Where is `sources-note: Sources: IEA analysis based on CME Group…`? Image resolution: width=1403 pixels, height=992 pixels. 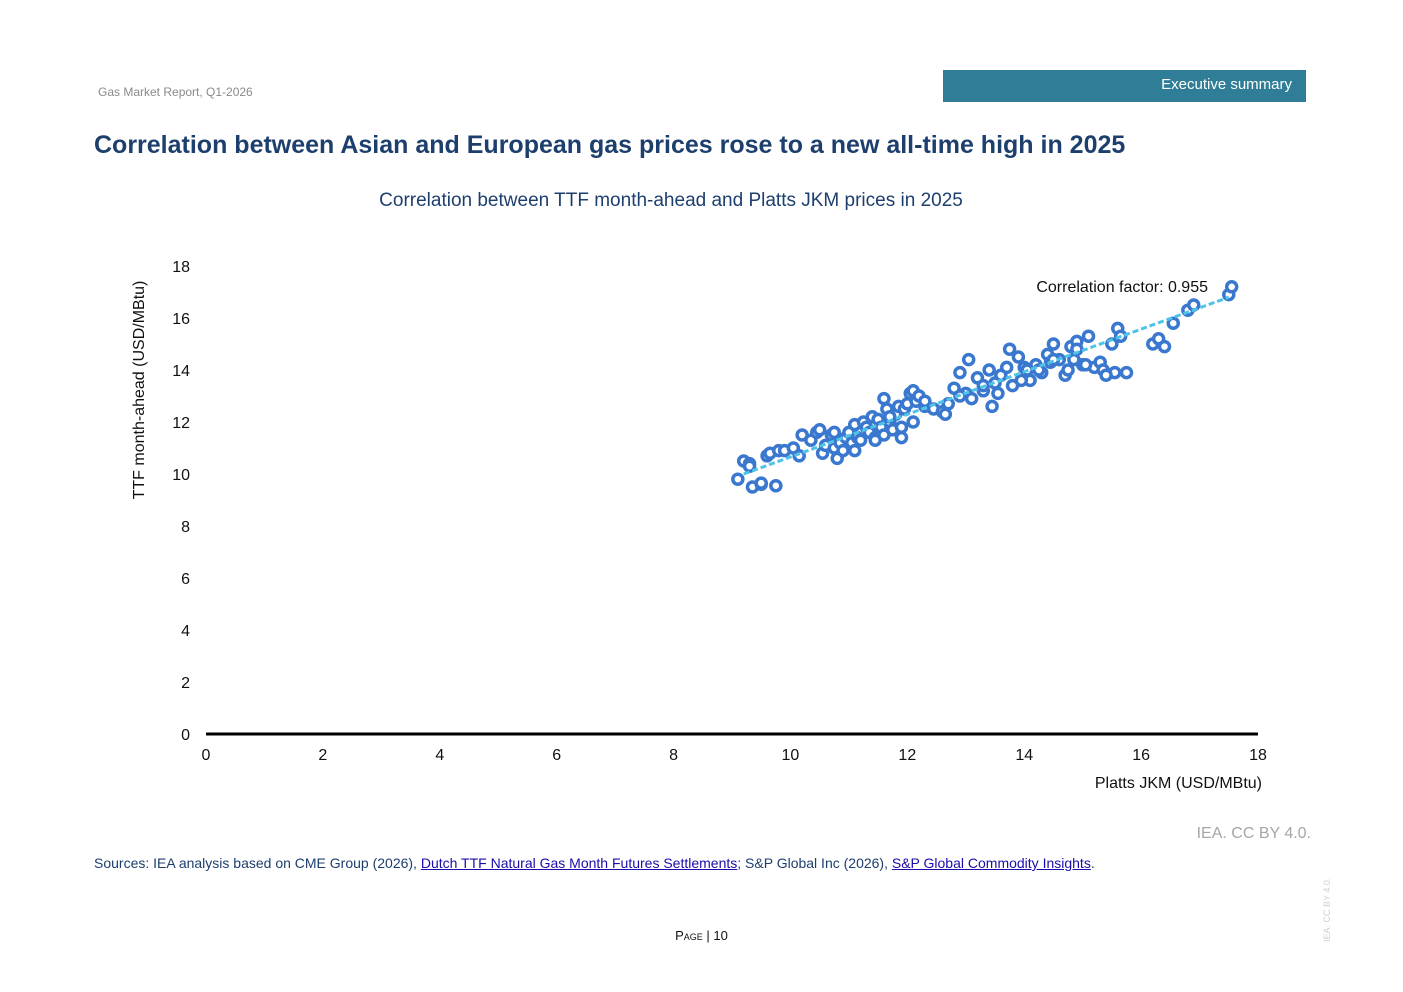 sources-note: Sources: IEA analysis based on CME Group… is located at coordinates (594, 863).